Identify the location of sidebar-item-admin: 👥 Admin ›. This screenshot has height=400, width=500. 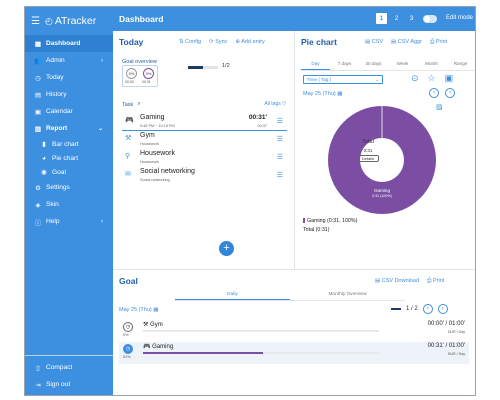
(68, 61).